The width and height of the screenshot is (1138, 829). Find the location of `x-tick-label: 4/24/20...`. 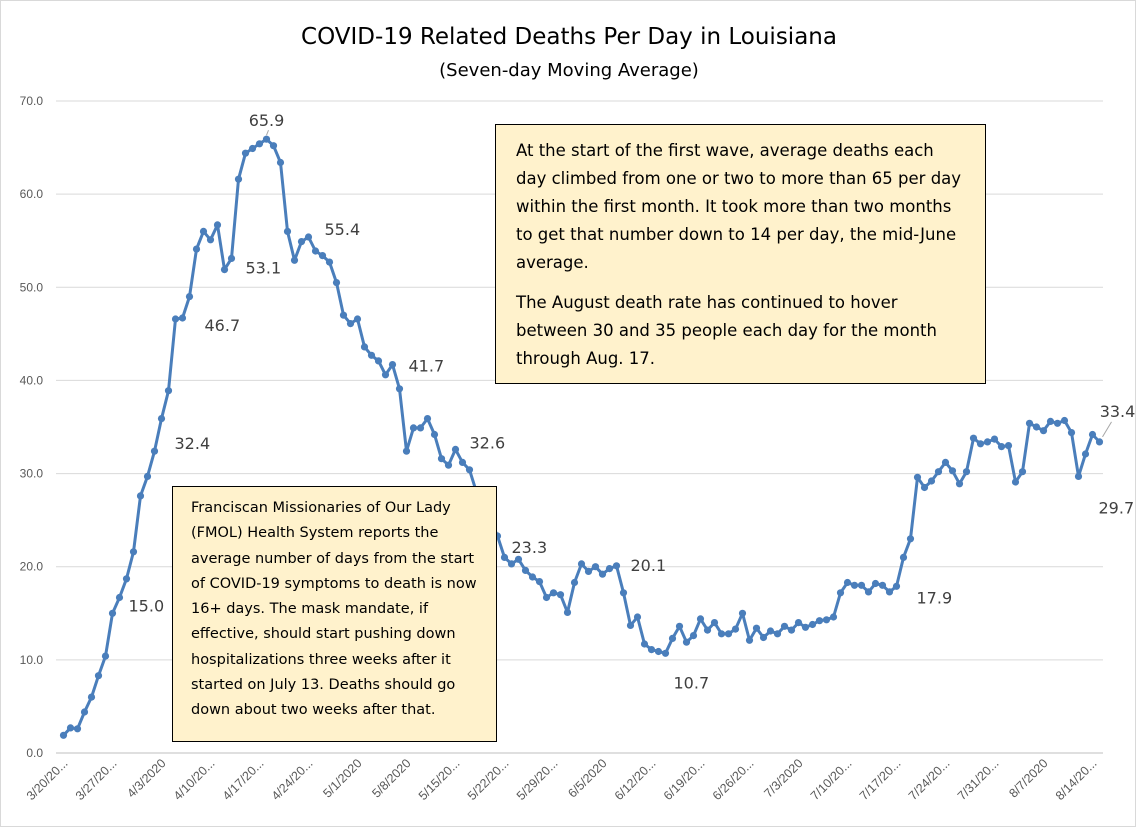

x-tick-label: 4/24/20... is located at coordinates (292, 779).